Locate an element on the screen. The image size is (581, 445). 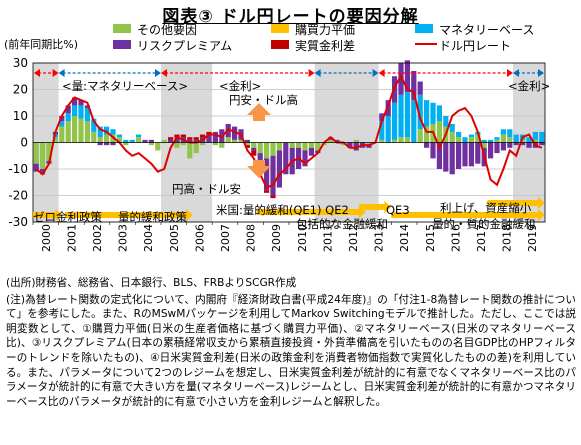
x-tick-label: 2019 is located at coordinates (532, 238).